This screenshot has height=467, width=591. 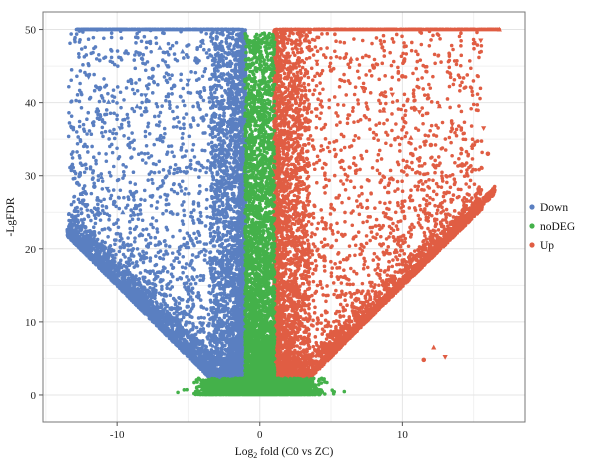 I want to click on y-tick-label: 50, so click(x=31, y=31).